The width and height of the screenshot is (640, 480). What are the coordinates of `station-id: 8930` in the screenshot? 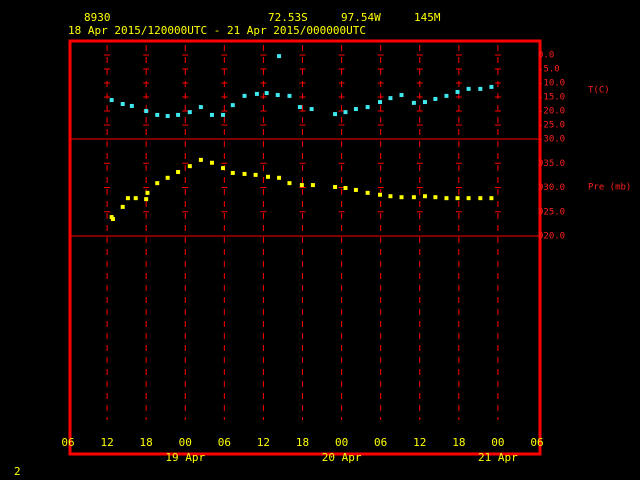 It's located at (97, 17).